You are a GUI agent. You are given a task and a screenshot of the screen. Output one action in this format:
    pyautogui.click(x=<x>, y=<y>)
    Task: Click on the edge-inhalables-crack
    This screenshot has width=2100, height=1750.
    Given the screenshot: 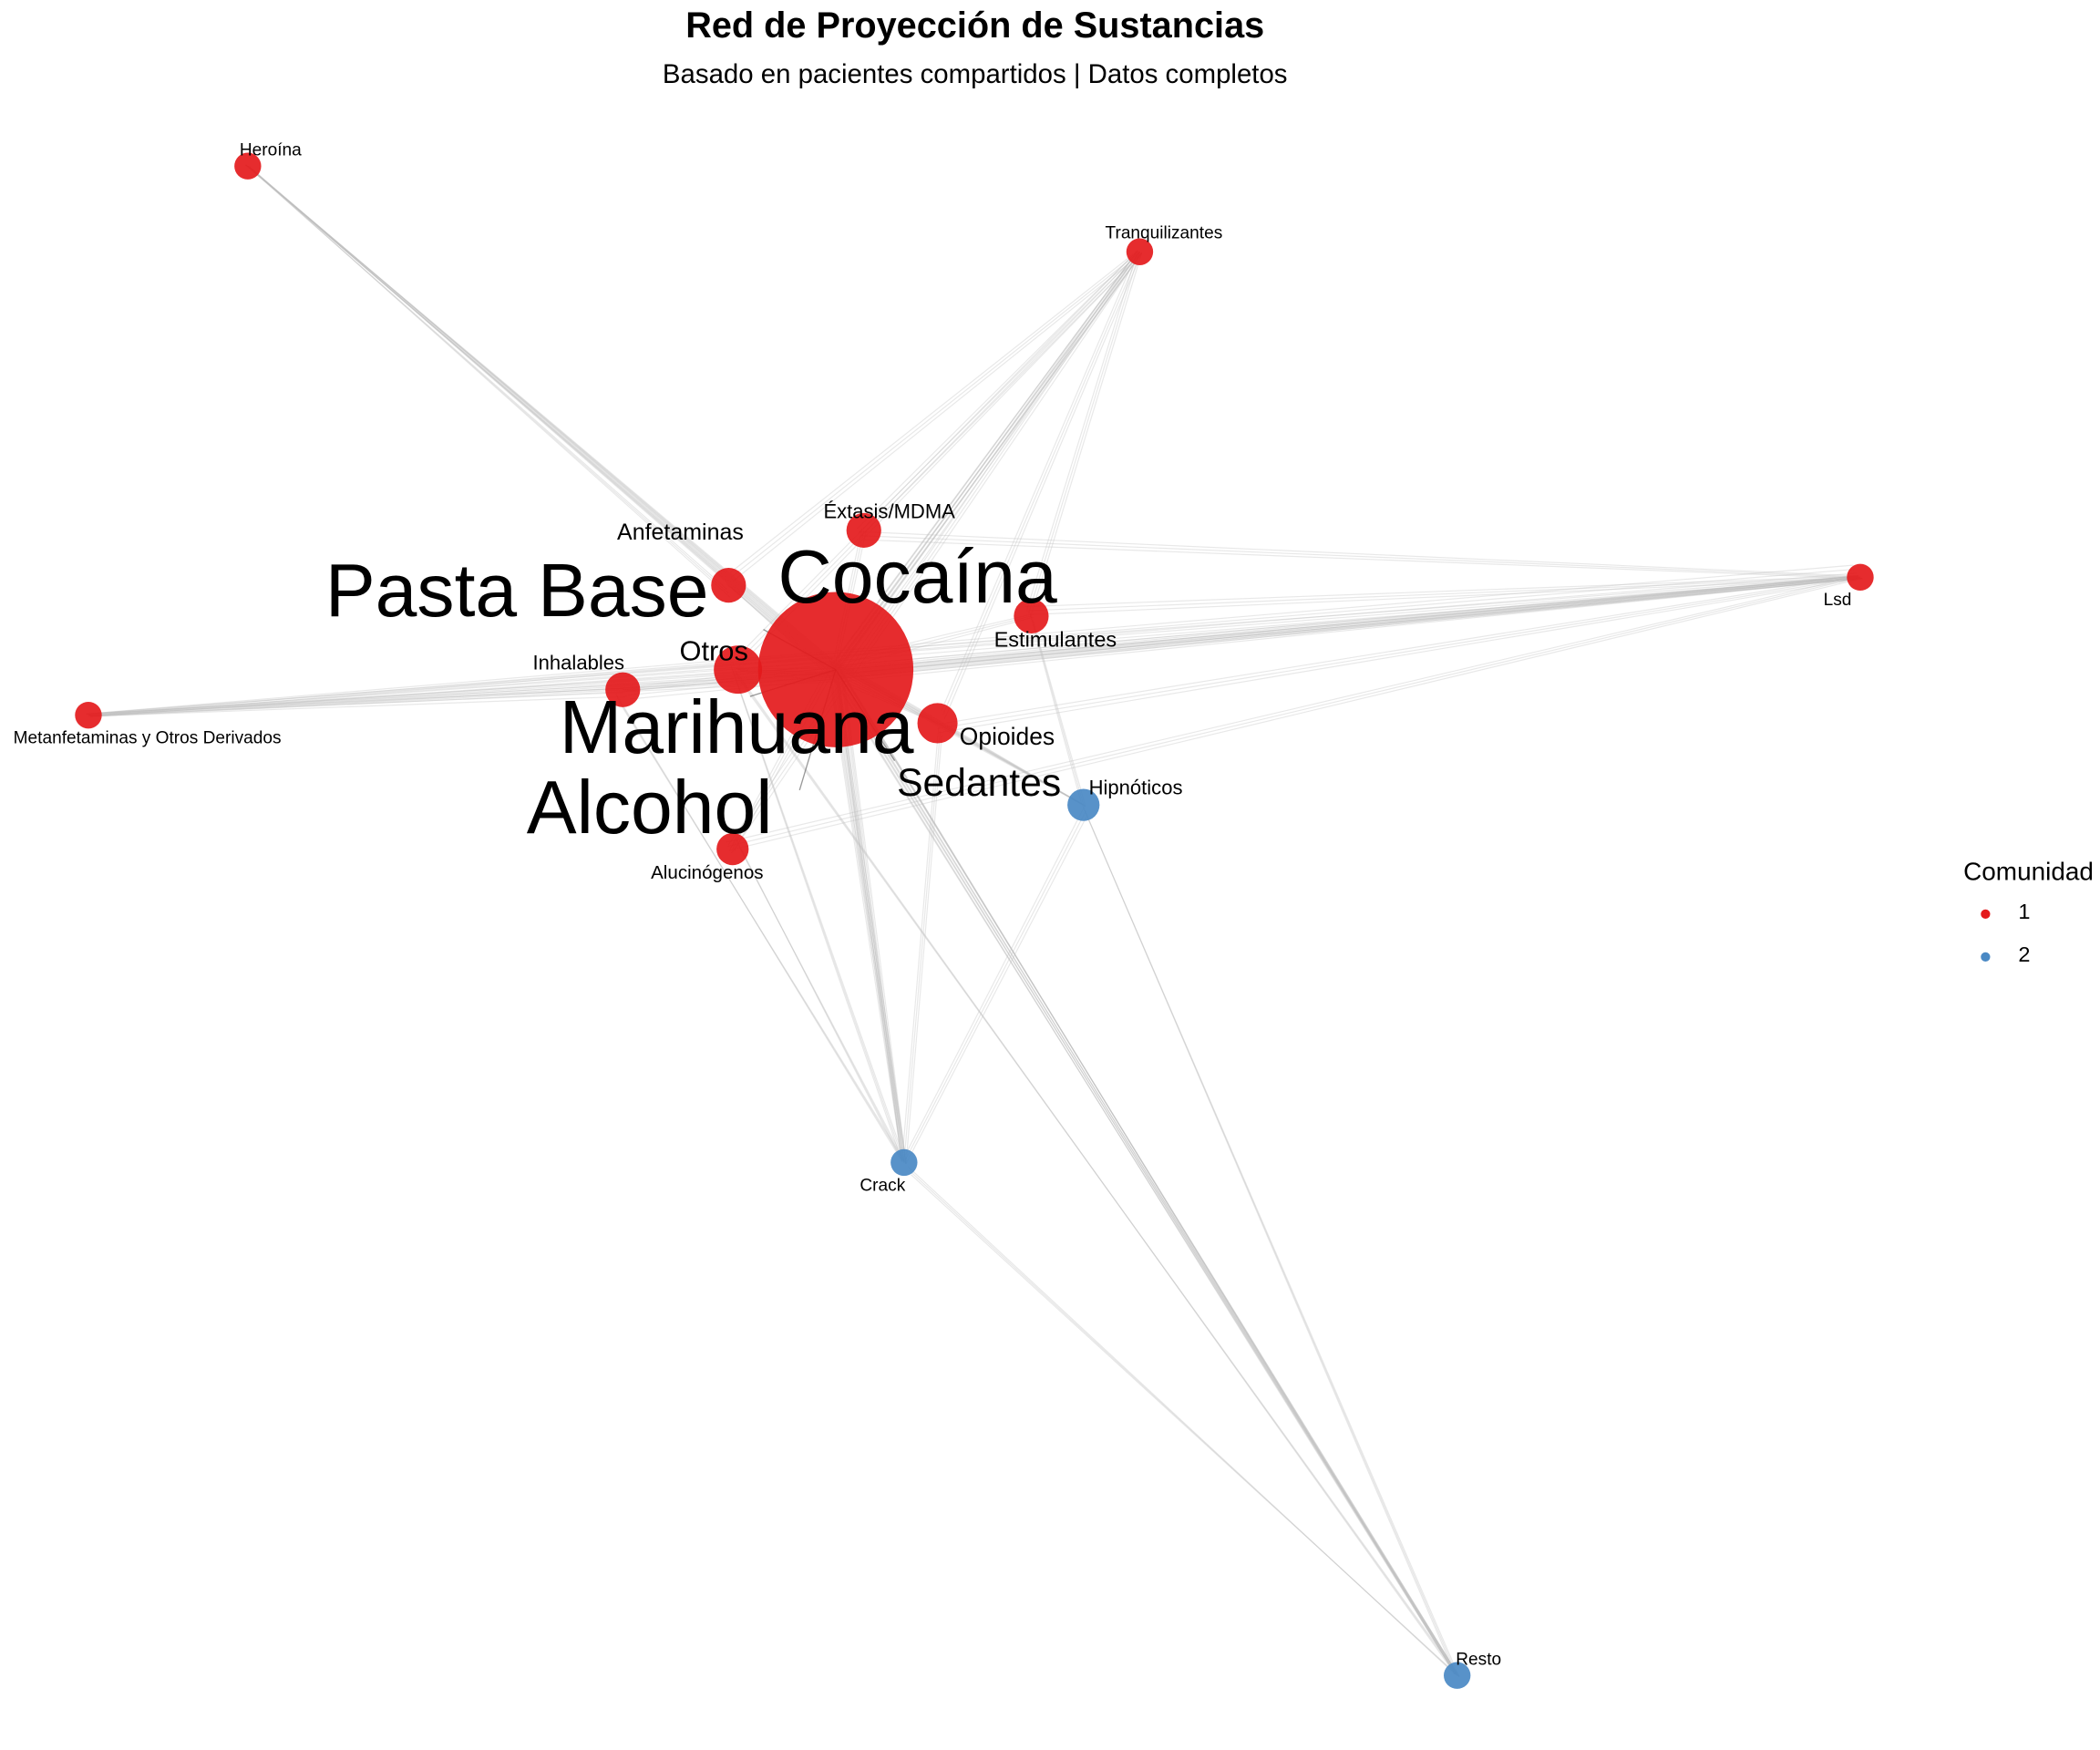 What is the action you would take?
    pyautogui.click(x=759, y=928)
    